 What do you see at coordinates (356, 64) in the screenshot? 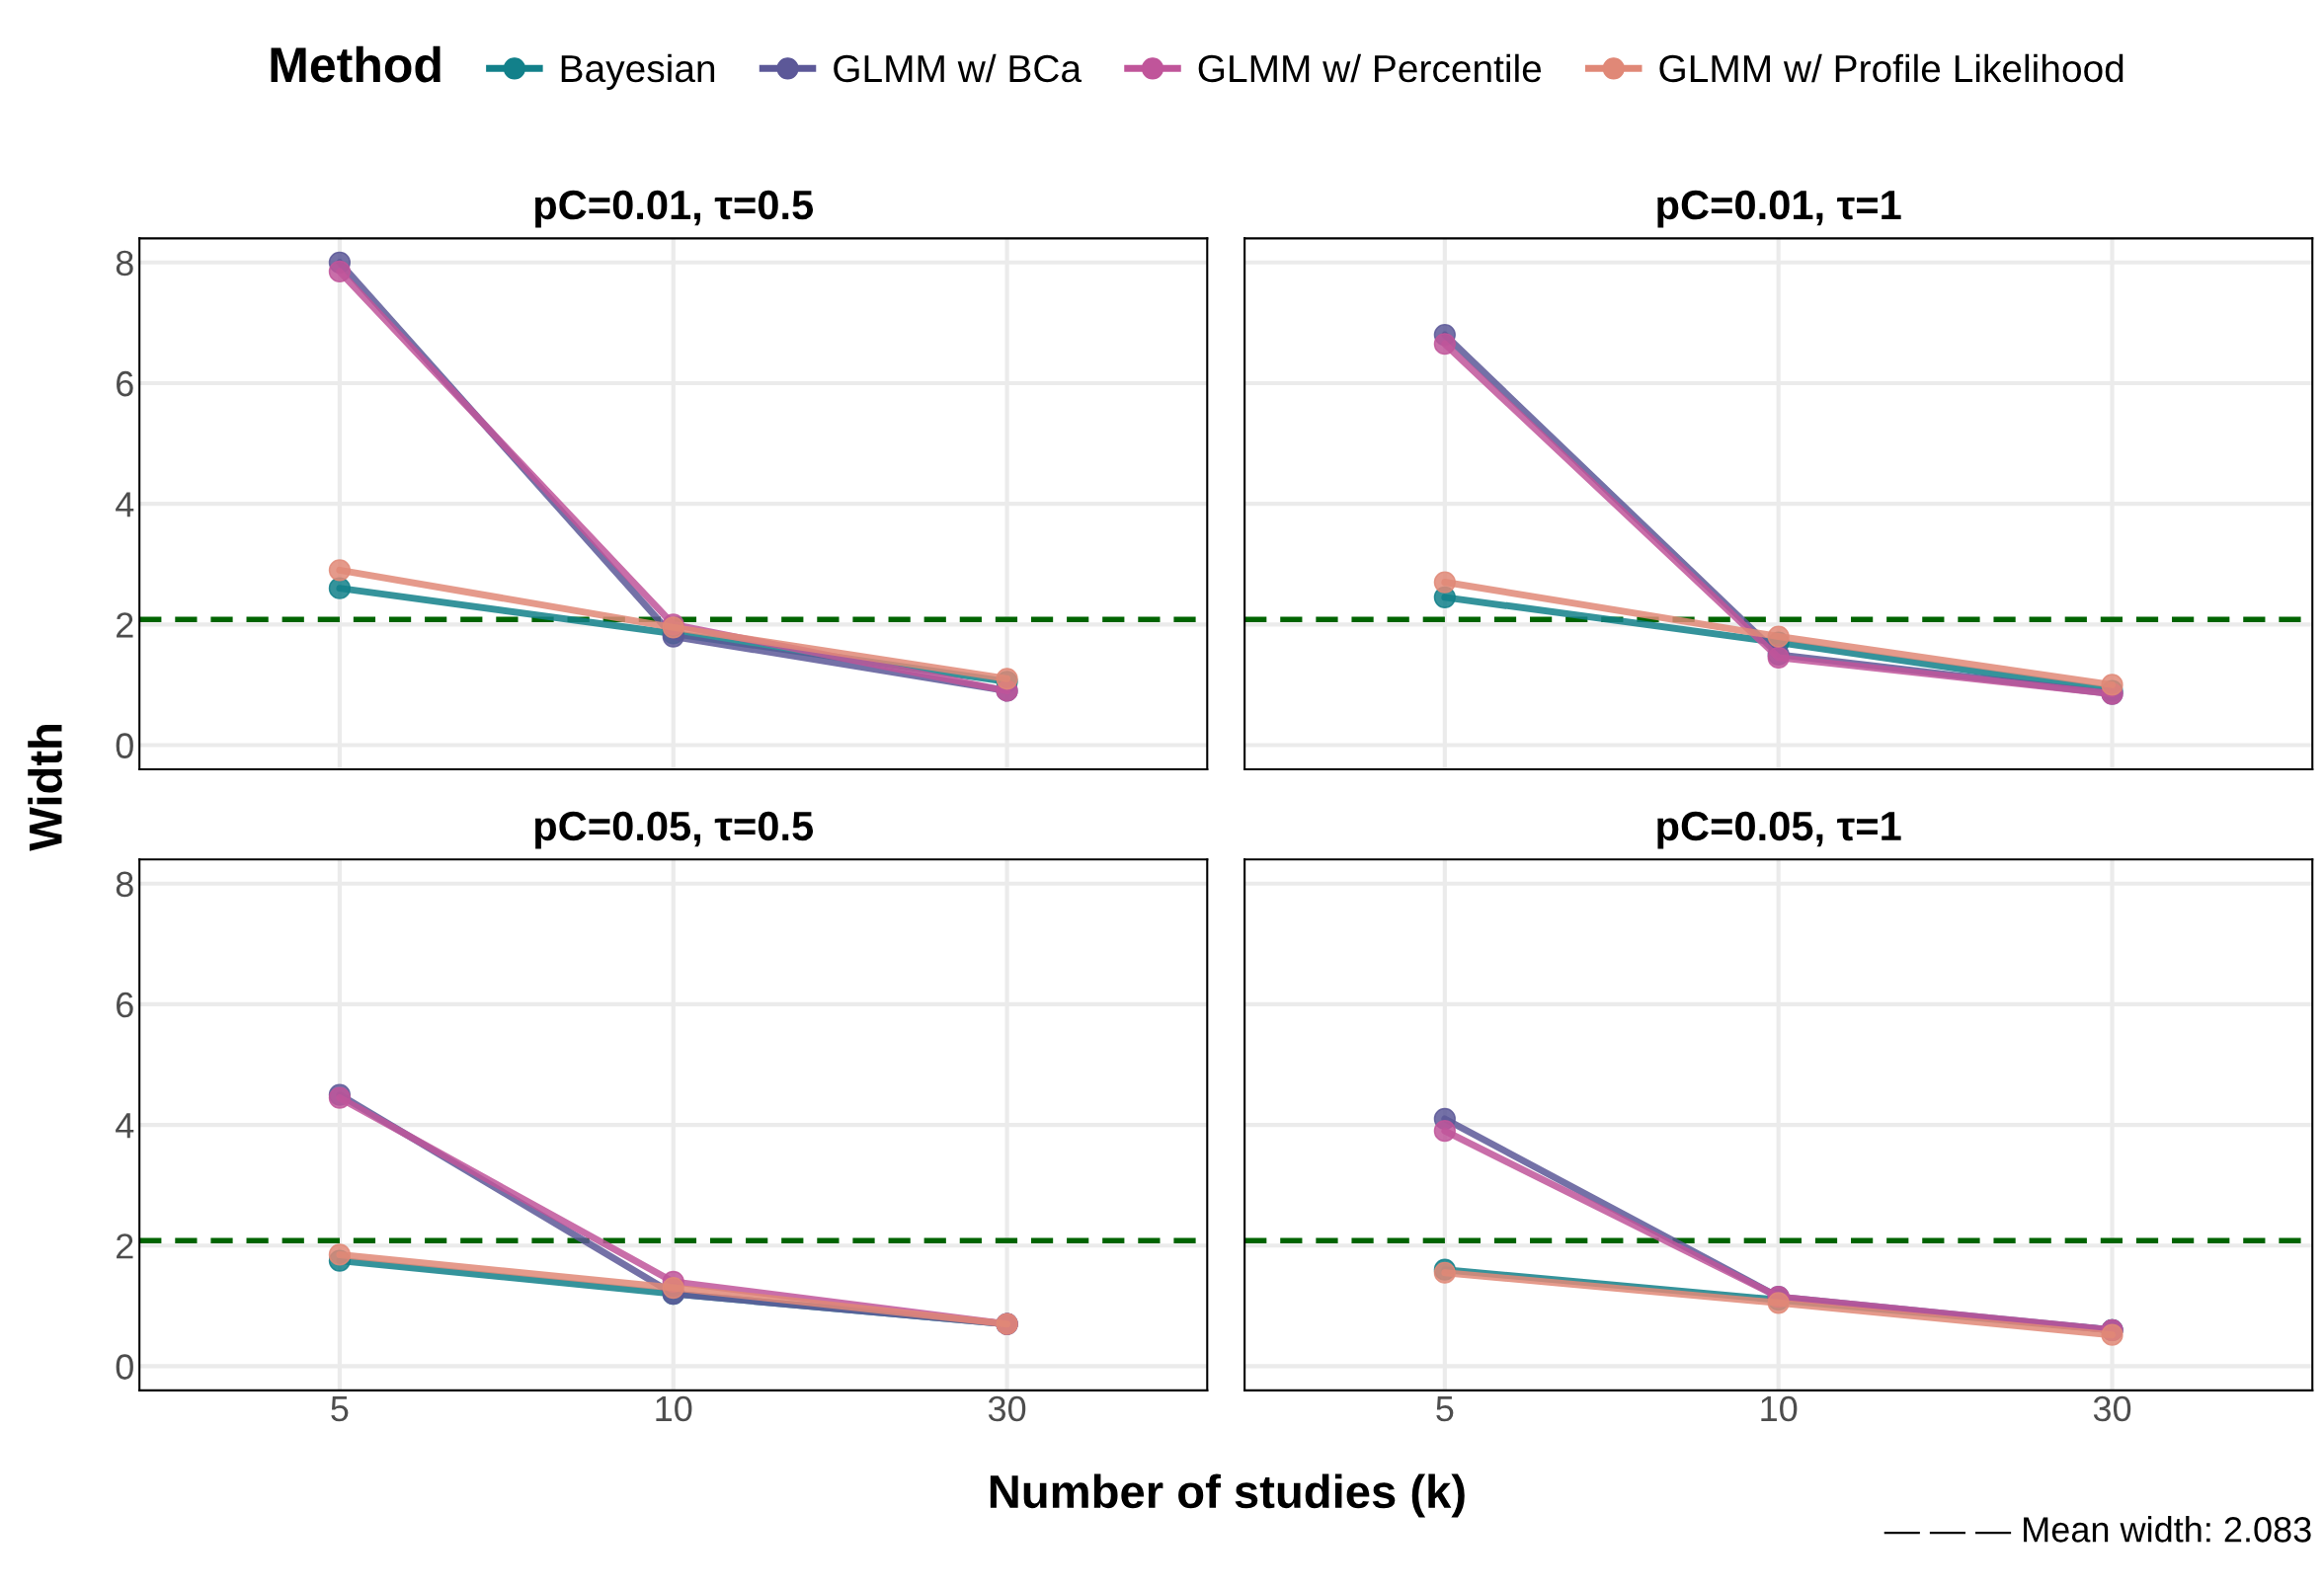
I see `legend-title: Method` at bounding box center [356, 64].